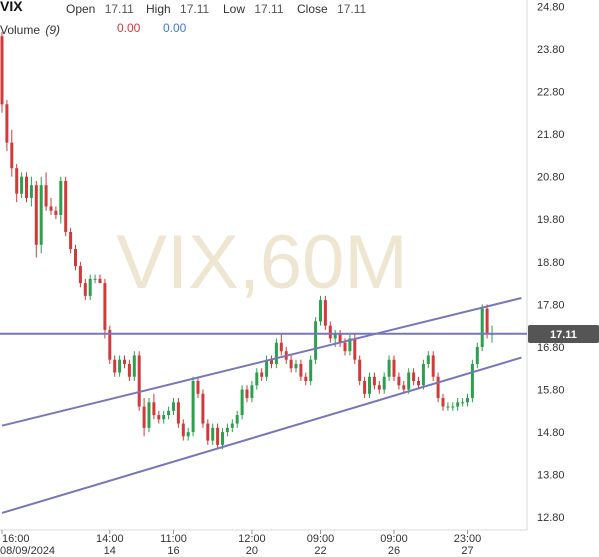 Image resolution: width=599 pixels, height=557 pixels. What do you see at coordinates (234, 9) in the screenshot?
I see `low-label: Low` at bounding box center [234, 9].